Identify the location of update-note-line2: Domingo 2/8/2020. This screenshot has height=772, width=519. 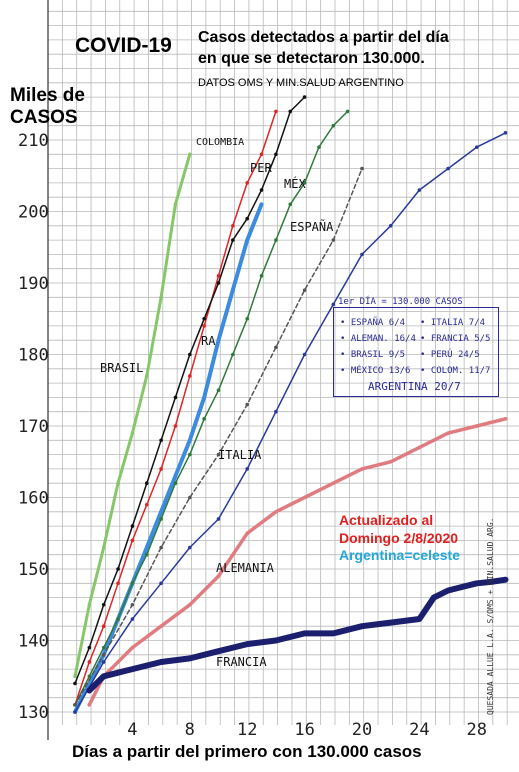
(399, 538).